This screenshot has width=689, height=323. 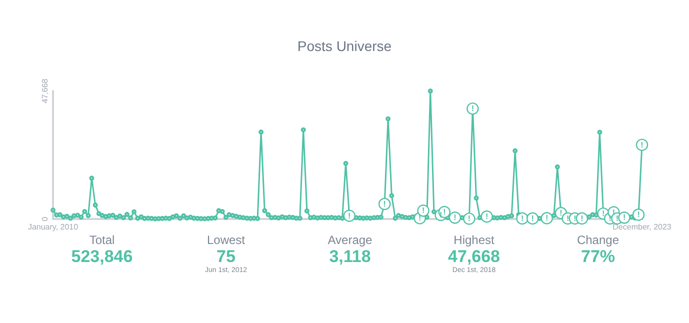 I want to click on x-tick-label: December, 2023, so click(x=642, y=227).